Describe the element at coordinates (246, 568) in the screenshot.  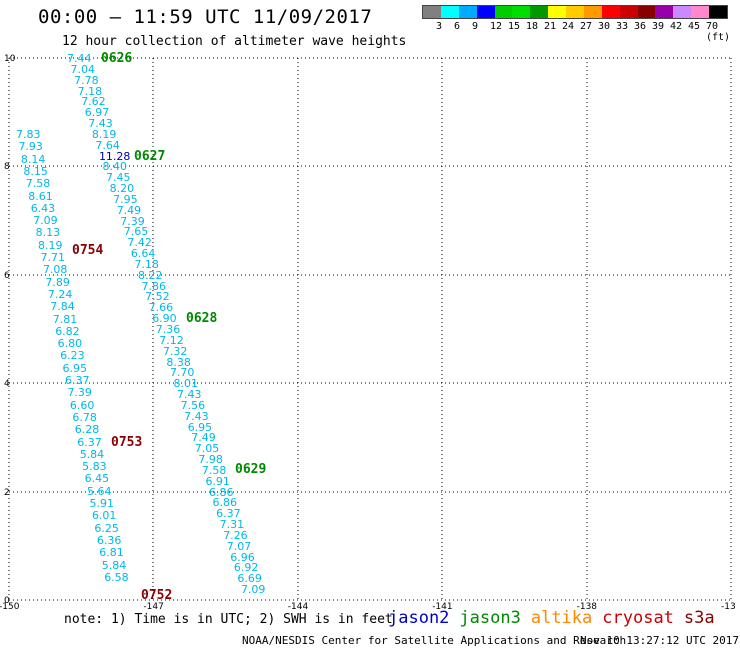
I see `swh-value: 6.92` at that location.